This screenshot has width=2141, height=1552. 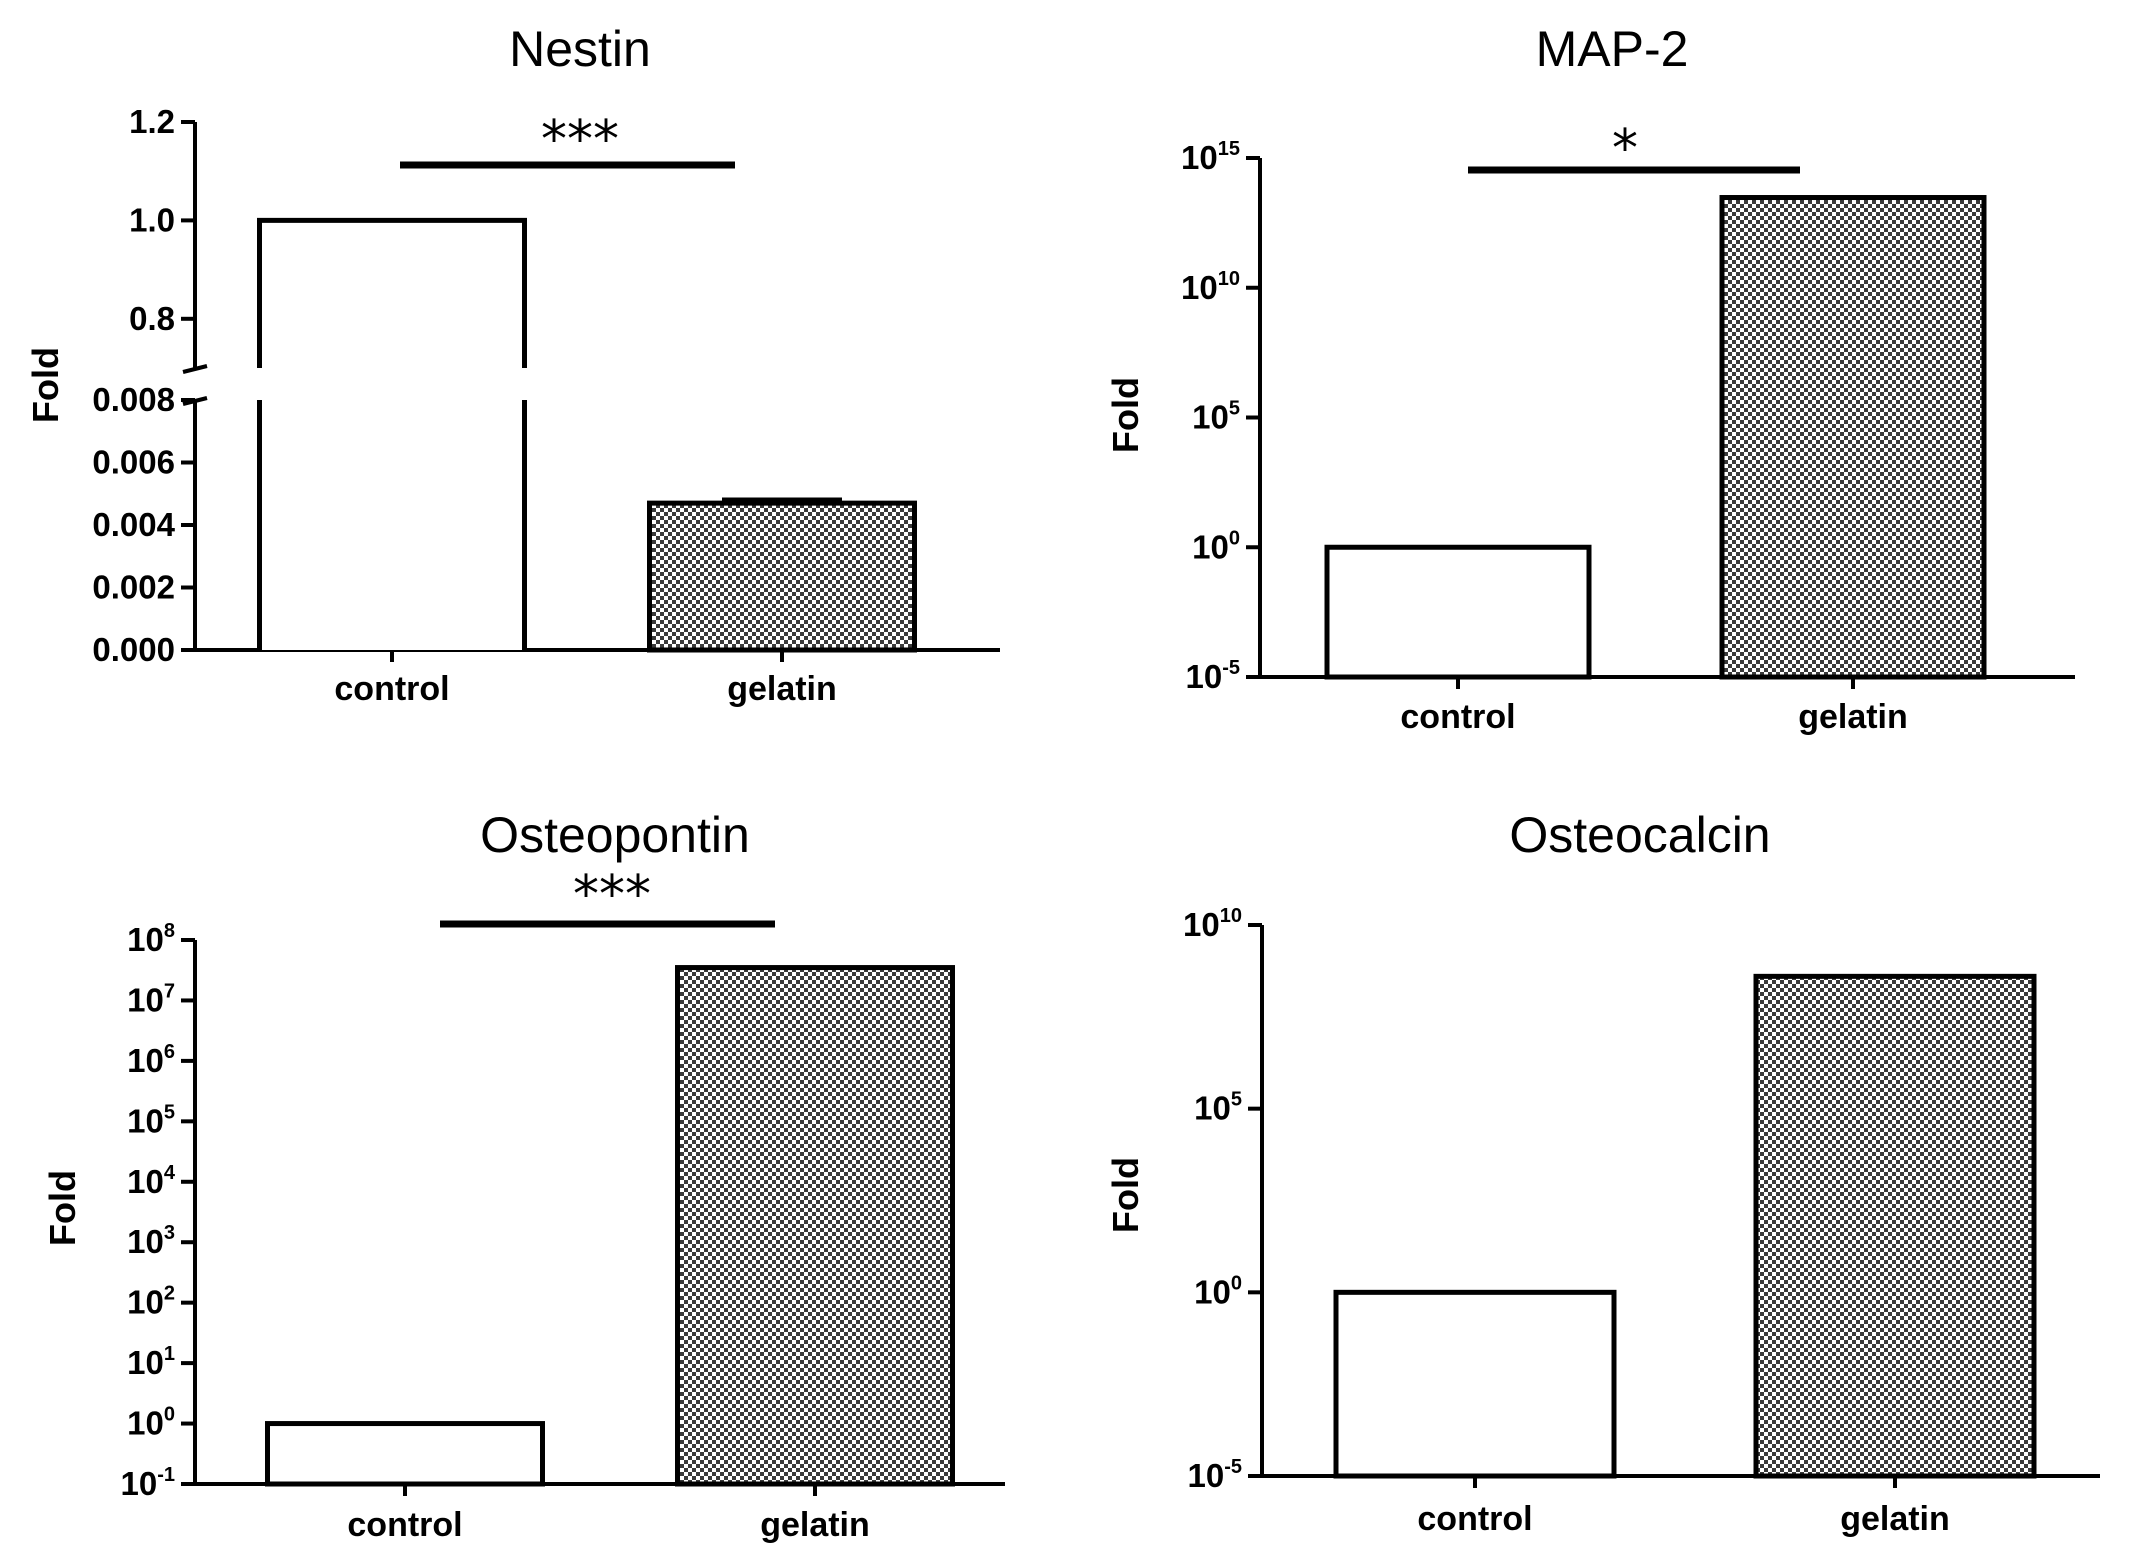 I want to click on y-tick-label: 10², so click(x=151, y=1302).